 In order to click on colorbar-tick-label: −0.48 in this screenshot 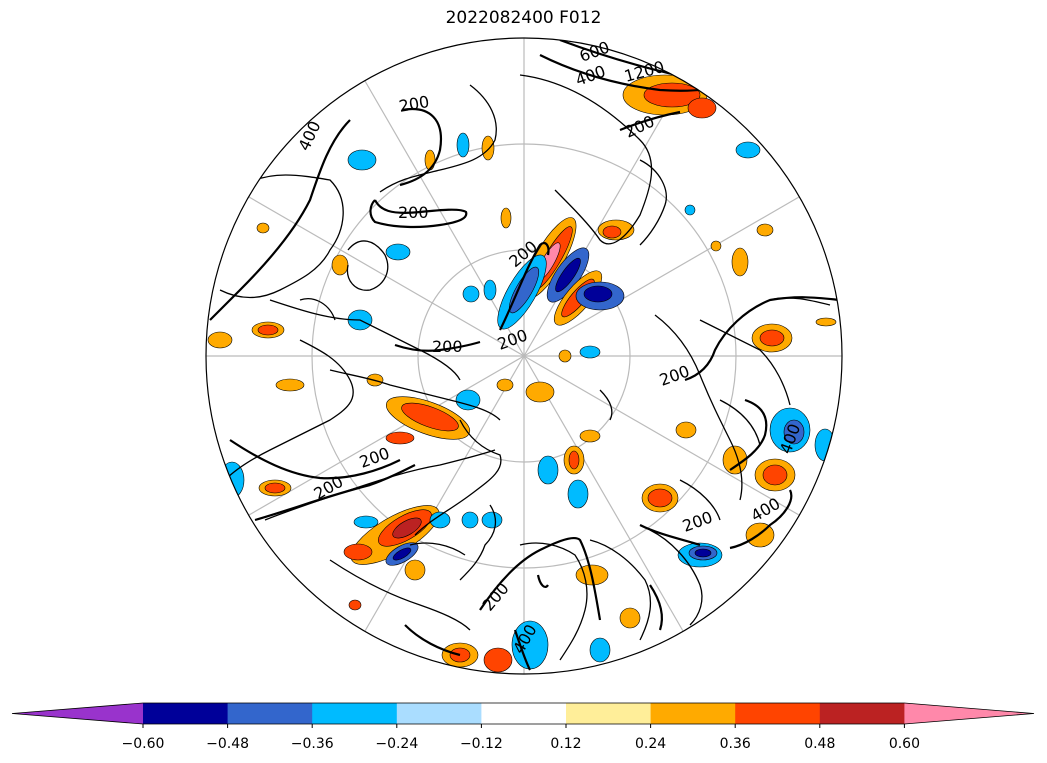, I will do `click(227, 744)`.